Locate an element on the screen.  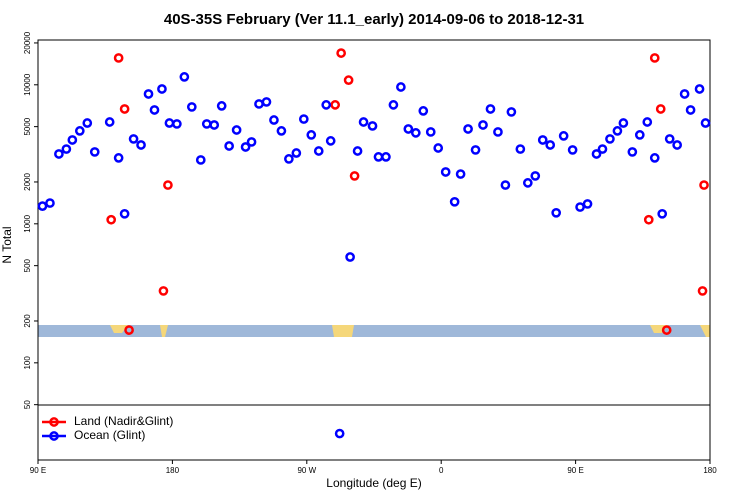
x-axis-label: Longitude (deg E) is located at coordinates (373, 483).